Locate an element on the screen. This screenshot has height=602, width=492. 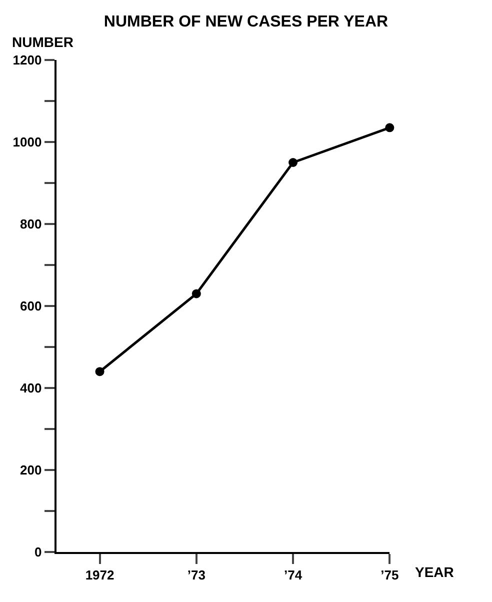
y-tick-label: 800 is located at coordinates (31, 224).